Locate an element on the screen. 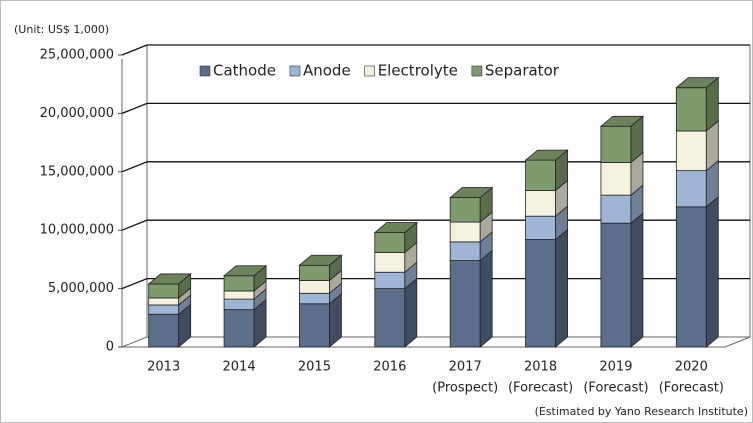  legend-label: Electrolyte is located at coordinates (418, 71).